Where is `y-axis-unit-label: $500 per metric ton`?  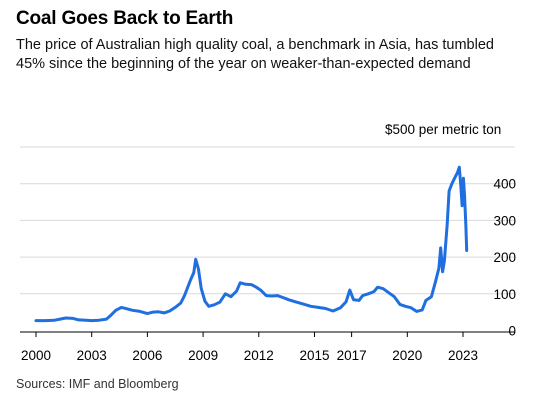
y-axis-unit-label: $500 per metric ton is located at coordinates (443, 129).